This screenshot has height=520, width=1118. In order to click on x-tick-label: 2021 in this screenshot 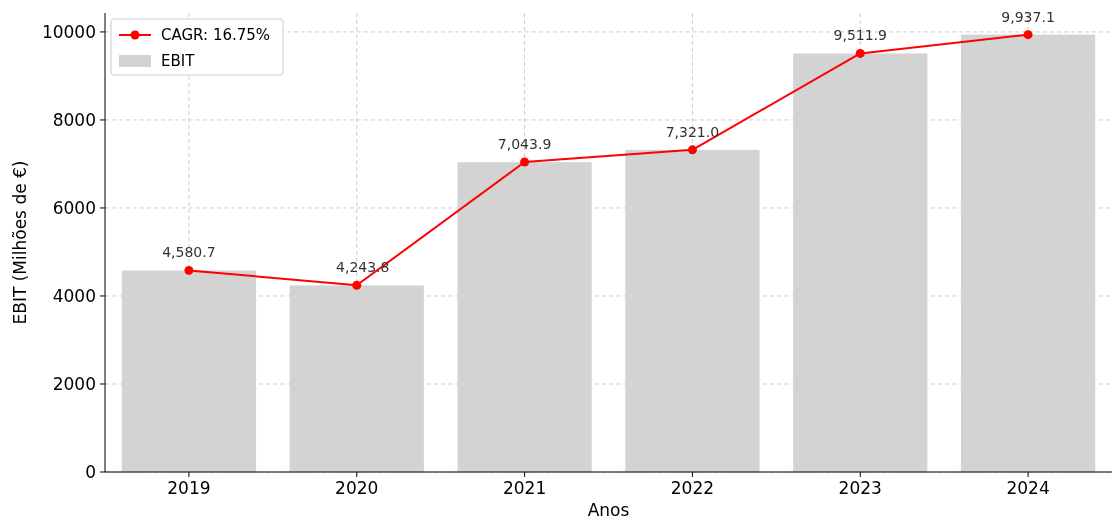, I will do `click(524, 488)`.